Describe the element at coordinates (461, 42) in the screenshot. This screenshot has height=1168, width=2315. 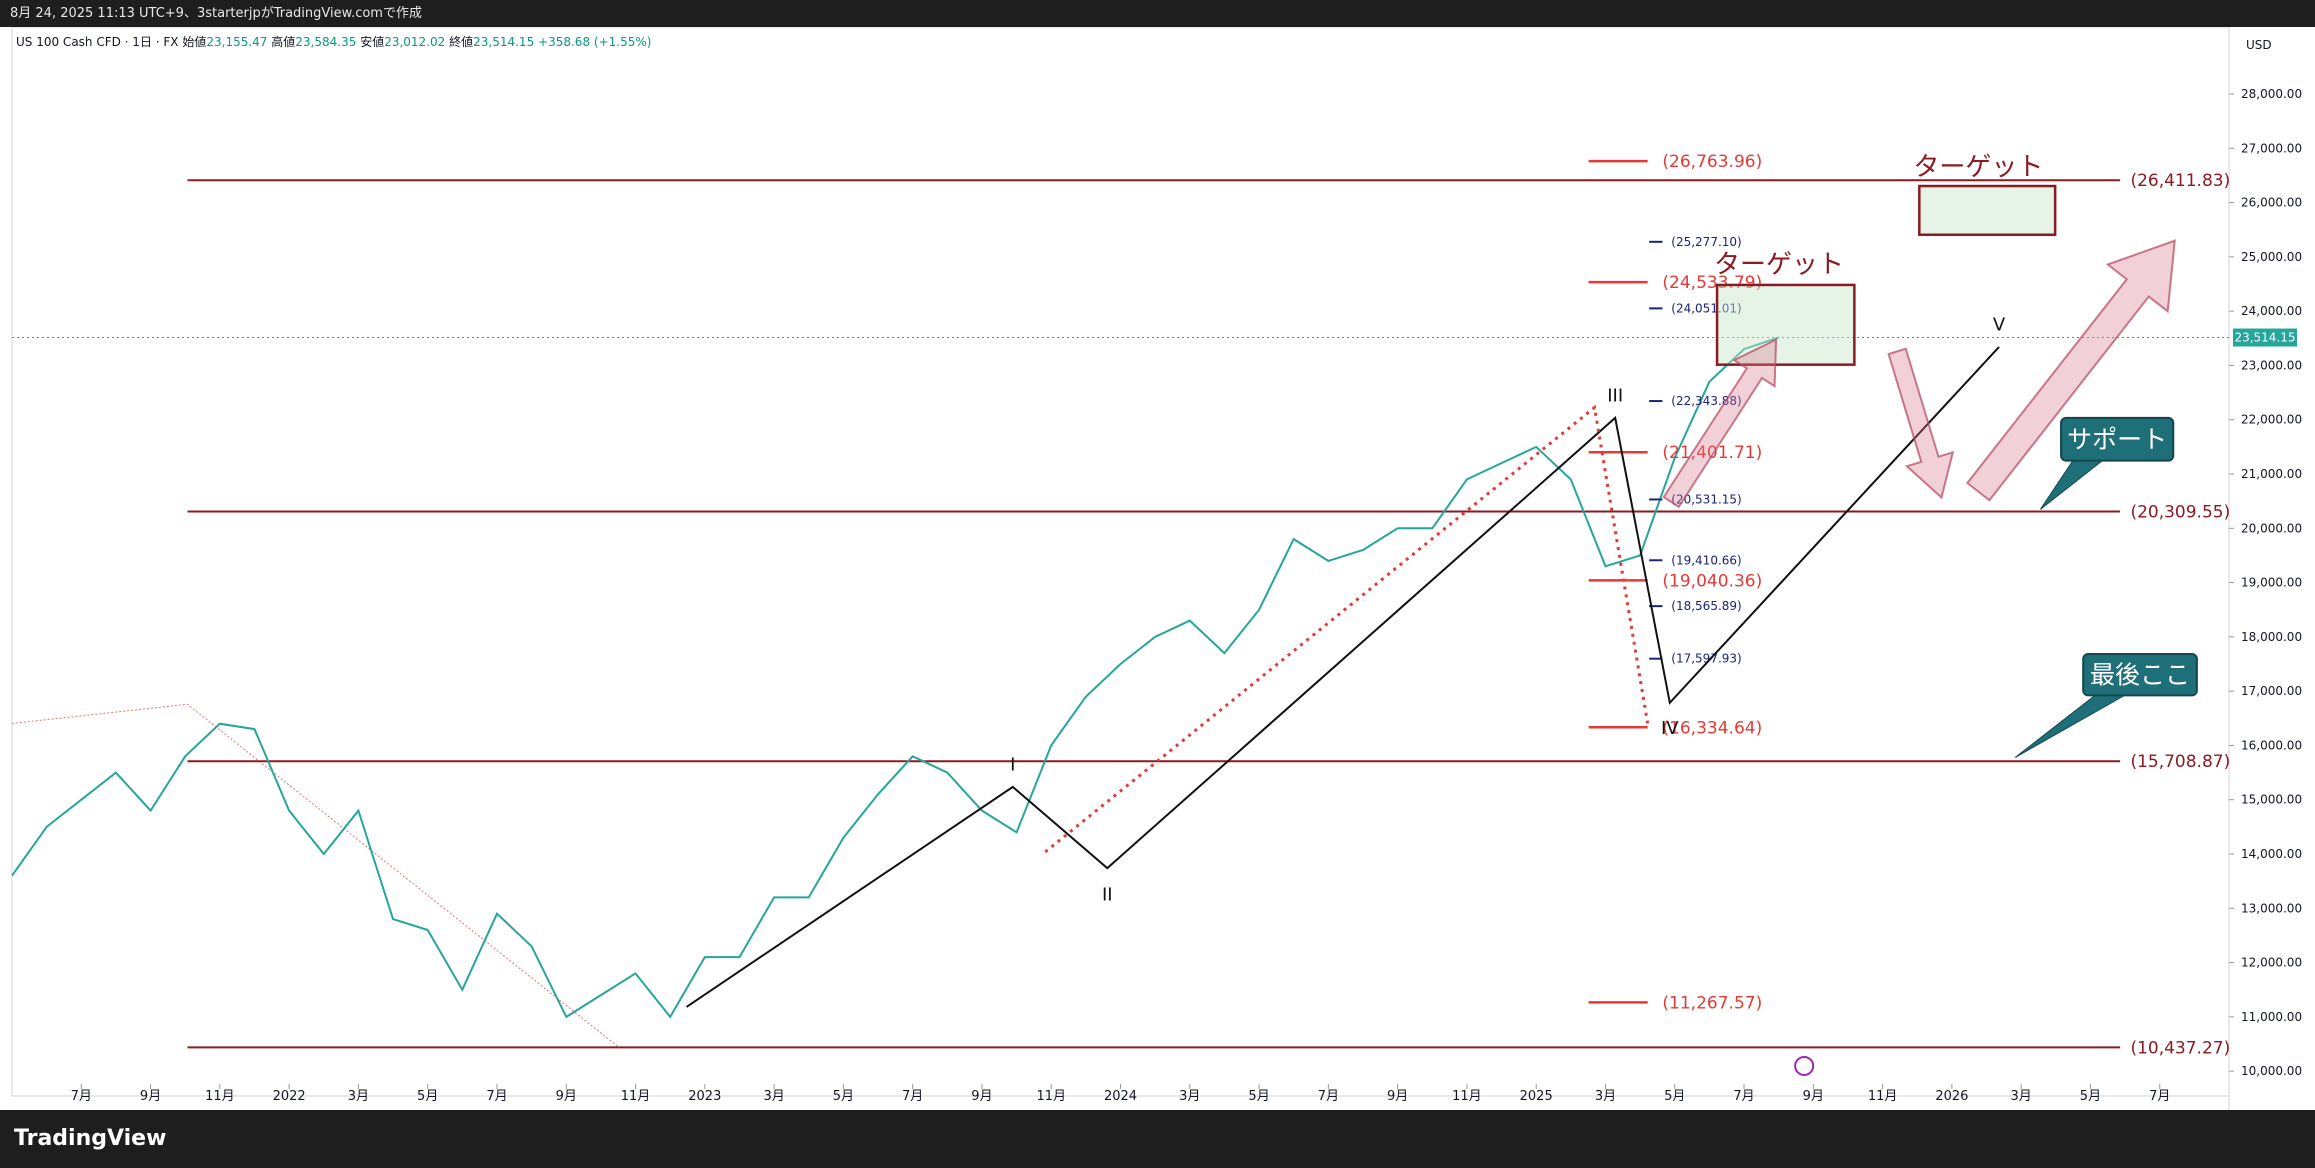
I see `ohlc-label: 終値` at that location.